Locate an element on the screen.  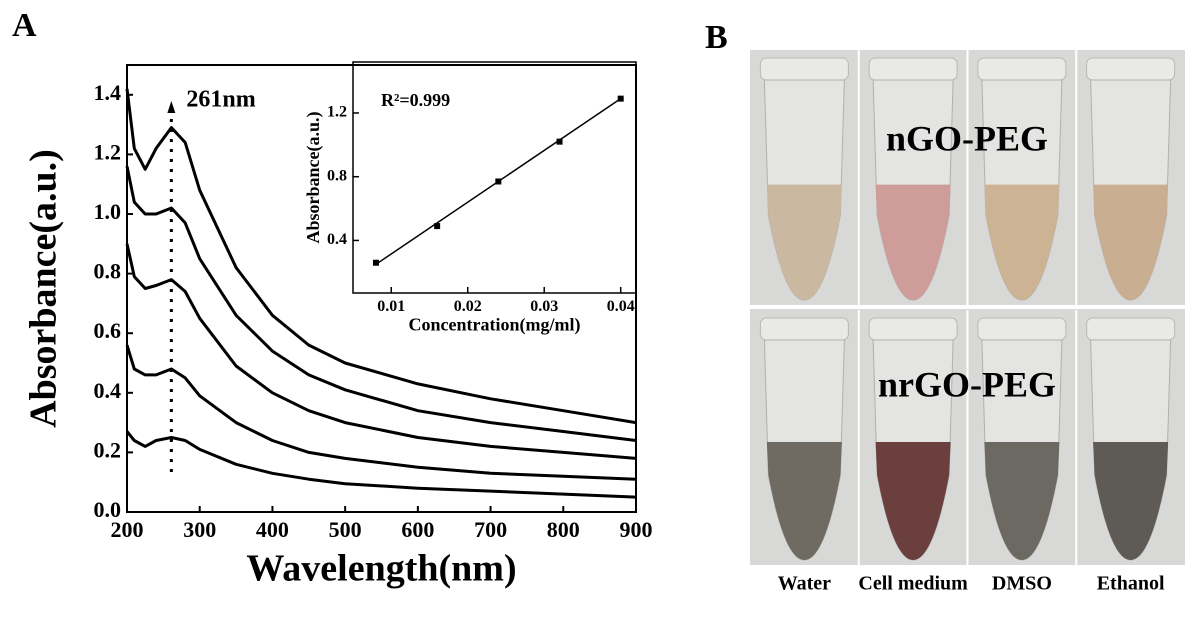
column-label: Ethanol is located at coordinates (1131, 584).